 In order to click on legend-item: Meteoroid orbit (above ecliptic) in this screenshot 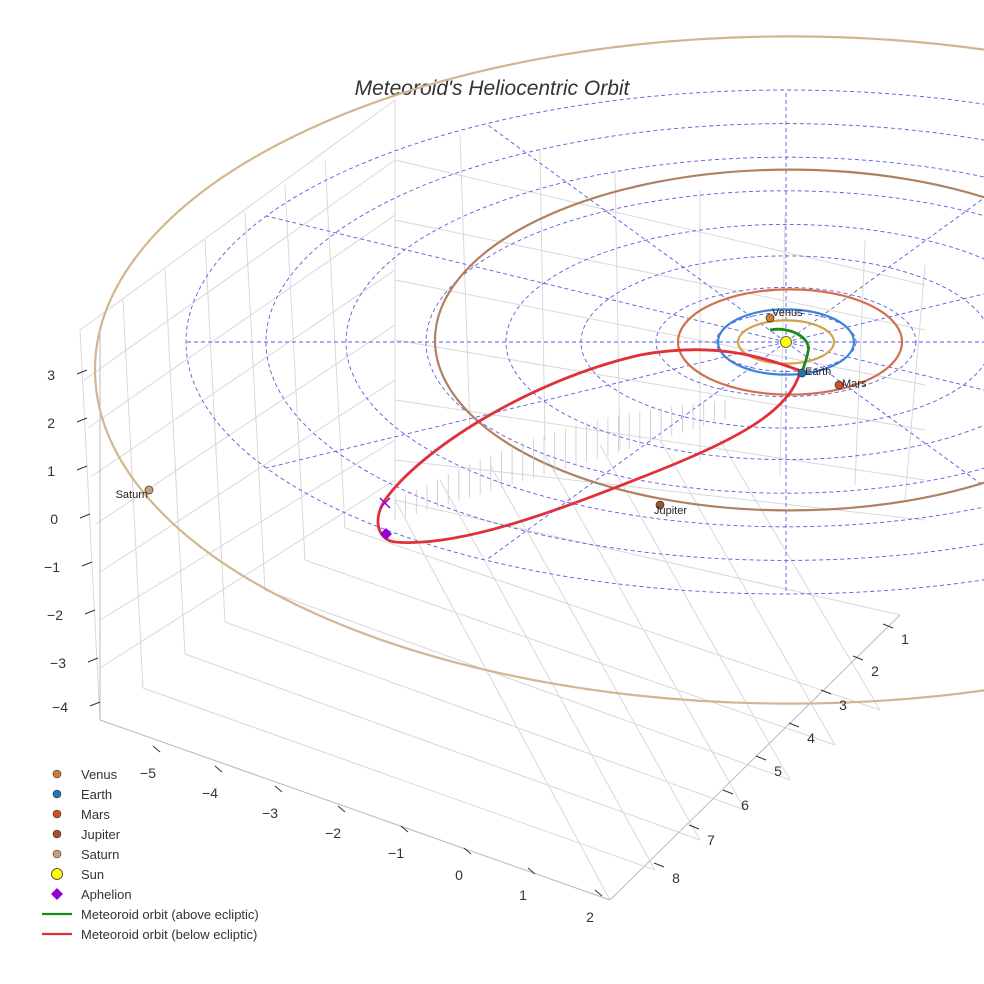, I will do `click(149, 914)`.